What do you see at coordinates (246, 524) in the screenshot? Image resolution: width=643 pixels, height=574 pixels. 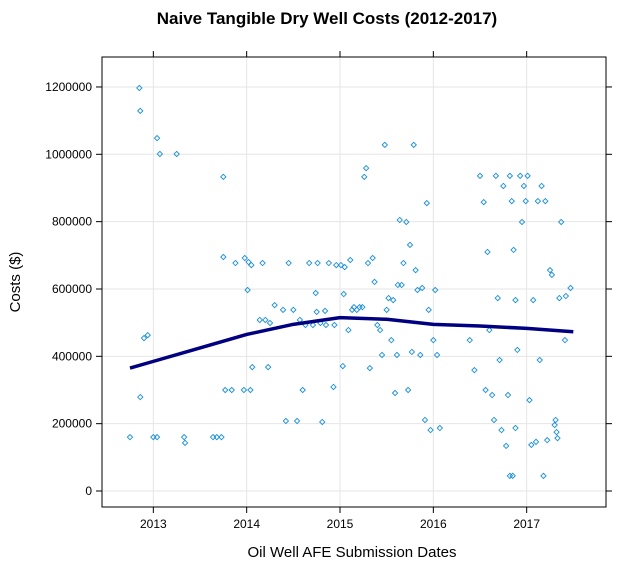 I see `x-tick-label: 2014` at bounding box center [246, 524].